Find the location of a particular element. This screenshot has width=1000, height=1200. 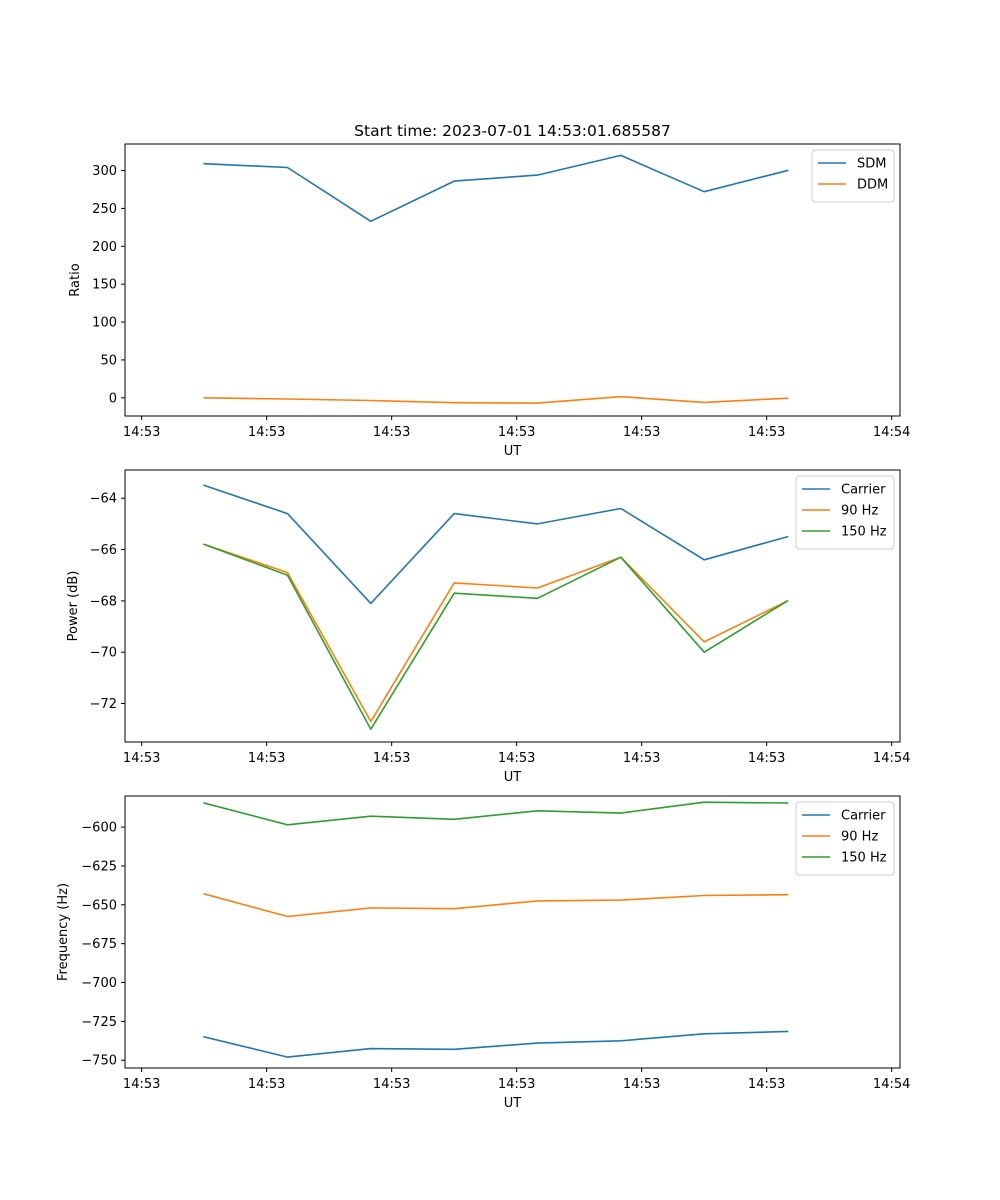

series-line-sdm is located at coordinates (496, 188).